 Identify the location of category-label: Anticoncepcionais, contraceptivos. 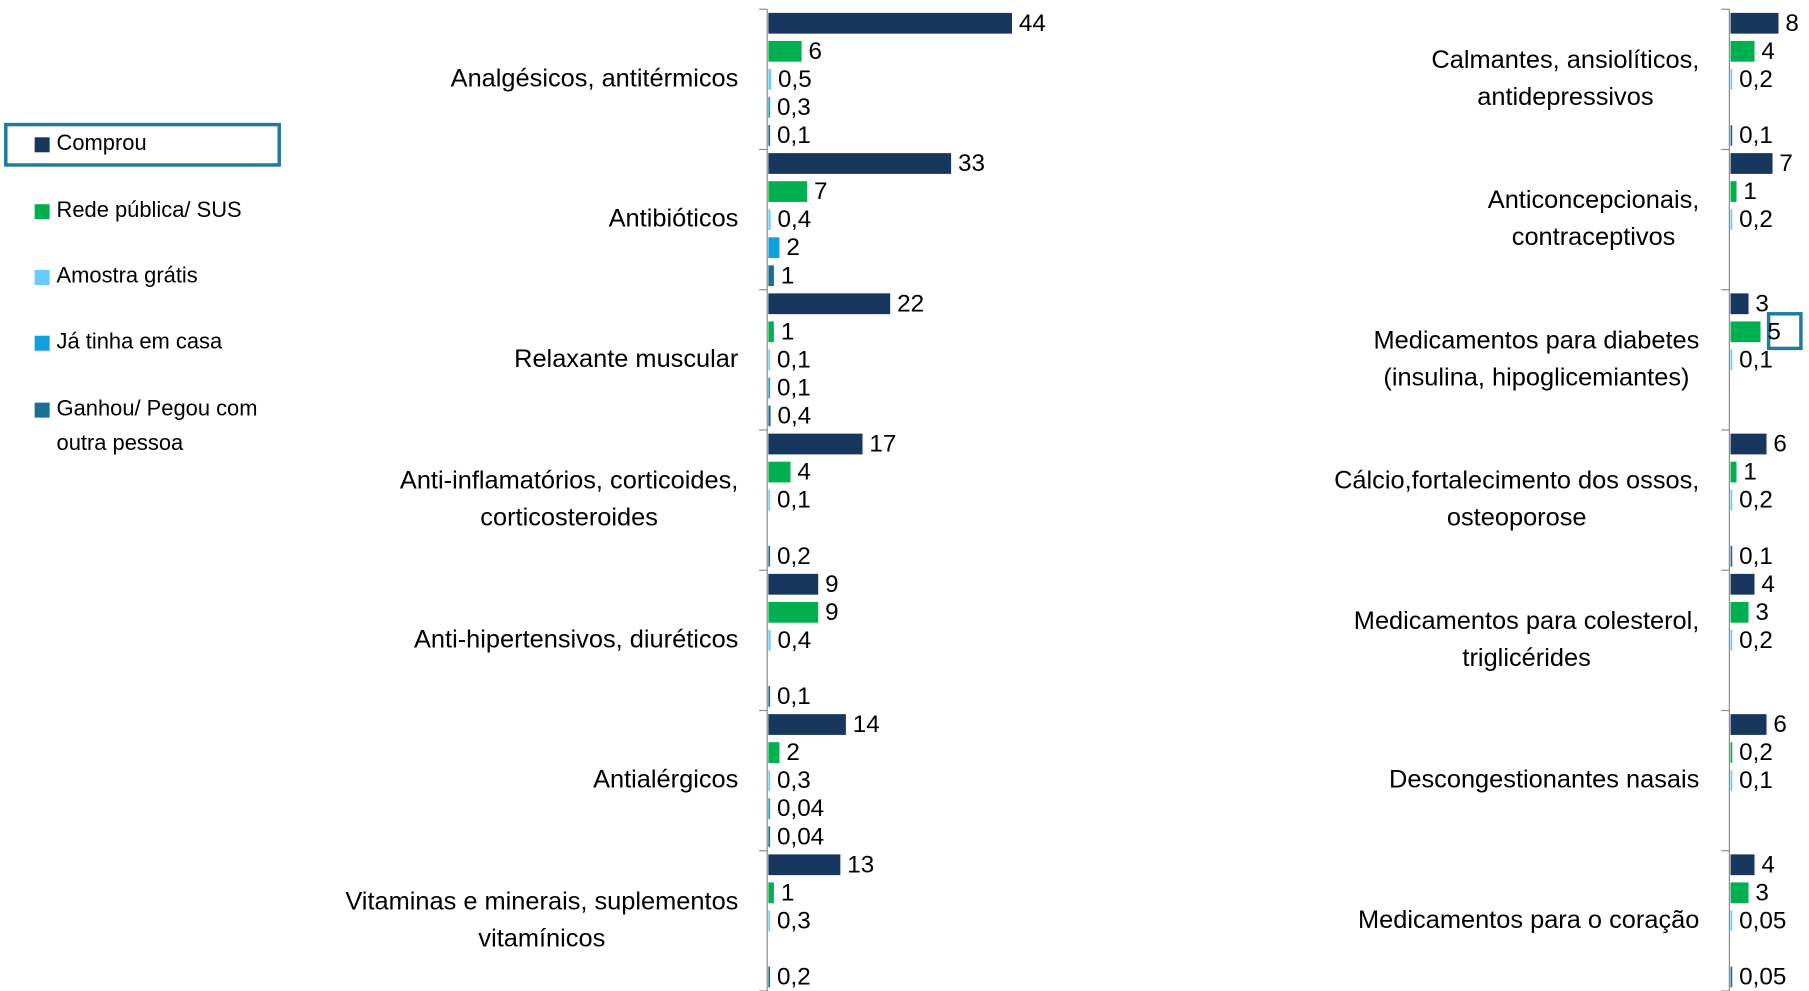
(1594, 218).